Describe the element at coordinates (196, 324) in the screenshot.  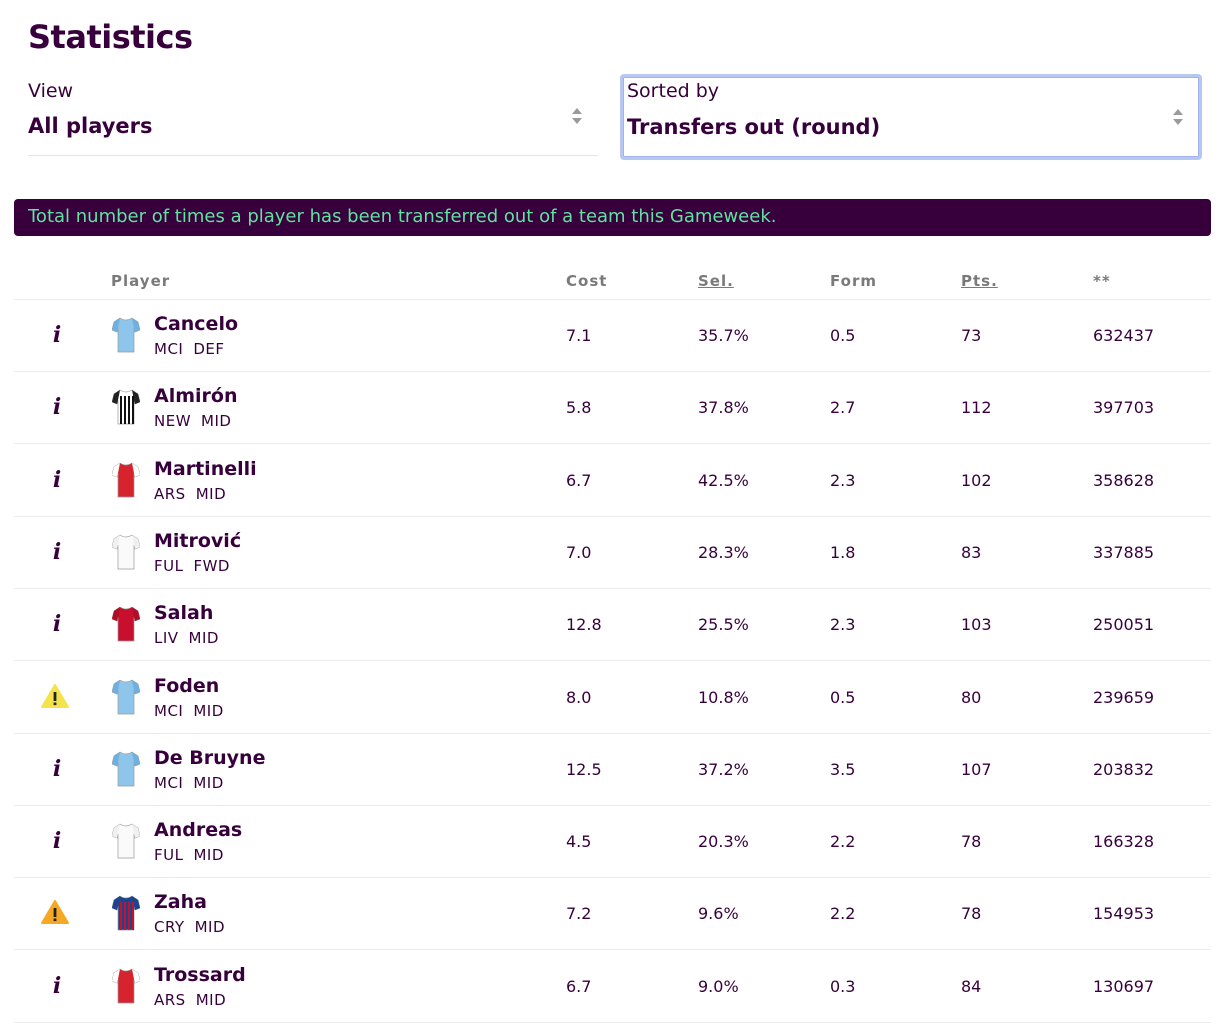
I see `player-name: Cancelo` at that location.